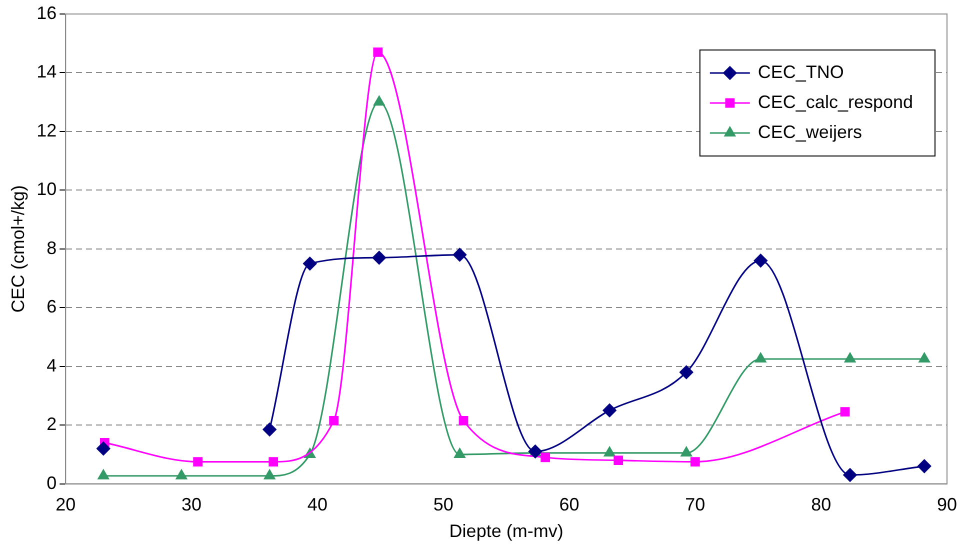 This screenshot has height=549, width=963. What do you see at coordinates (317, 504) in the screenshot?
I see `x-tick-label: 40` at bounding box center [317, 504].